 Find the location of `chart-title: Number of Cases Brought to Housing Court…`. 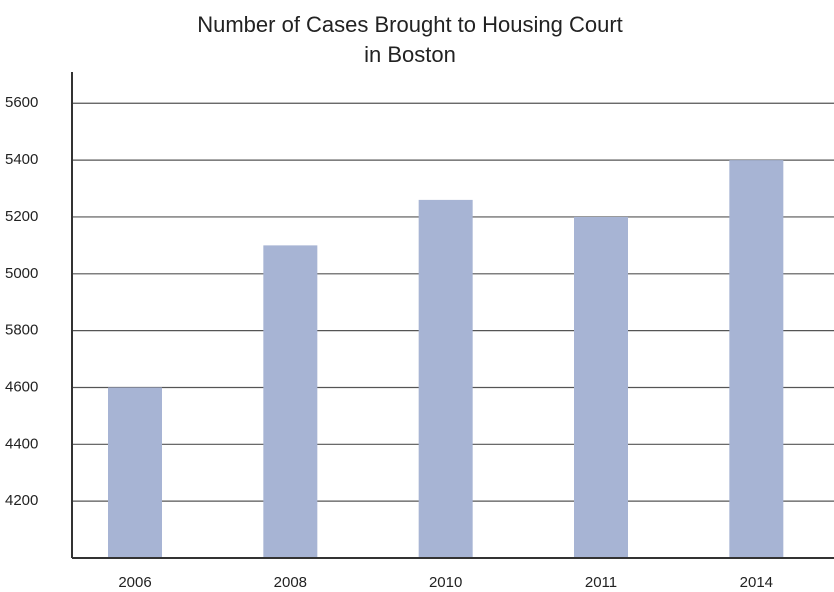

chart-title: Number of Cases Brought to Housing Court… is located at coordinates (410, 39).